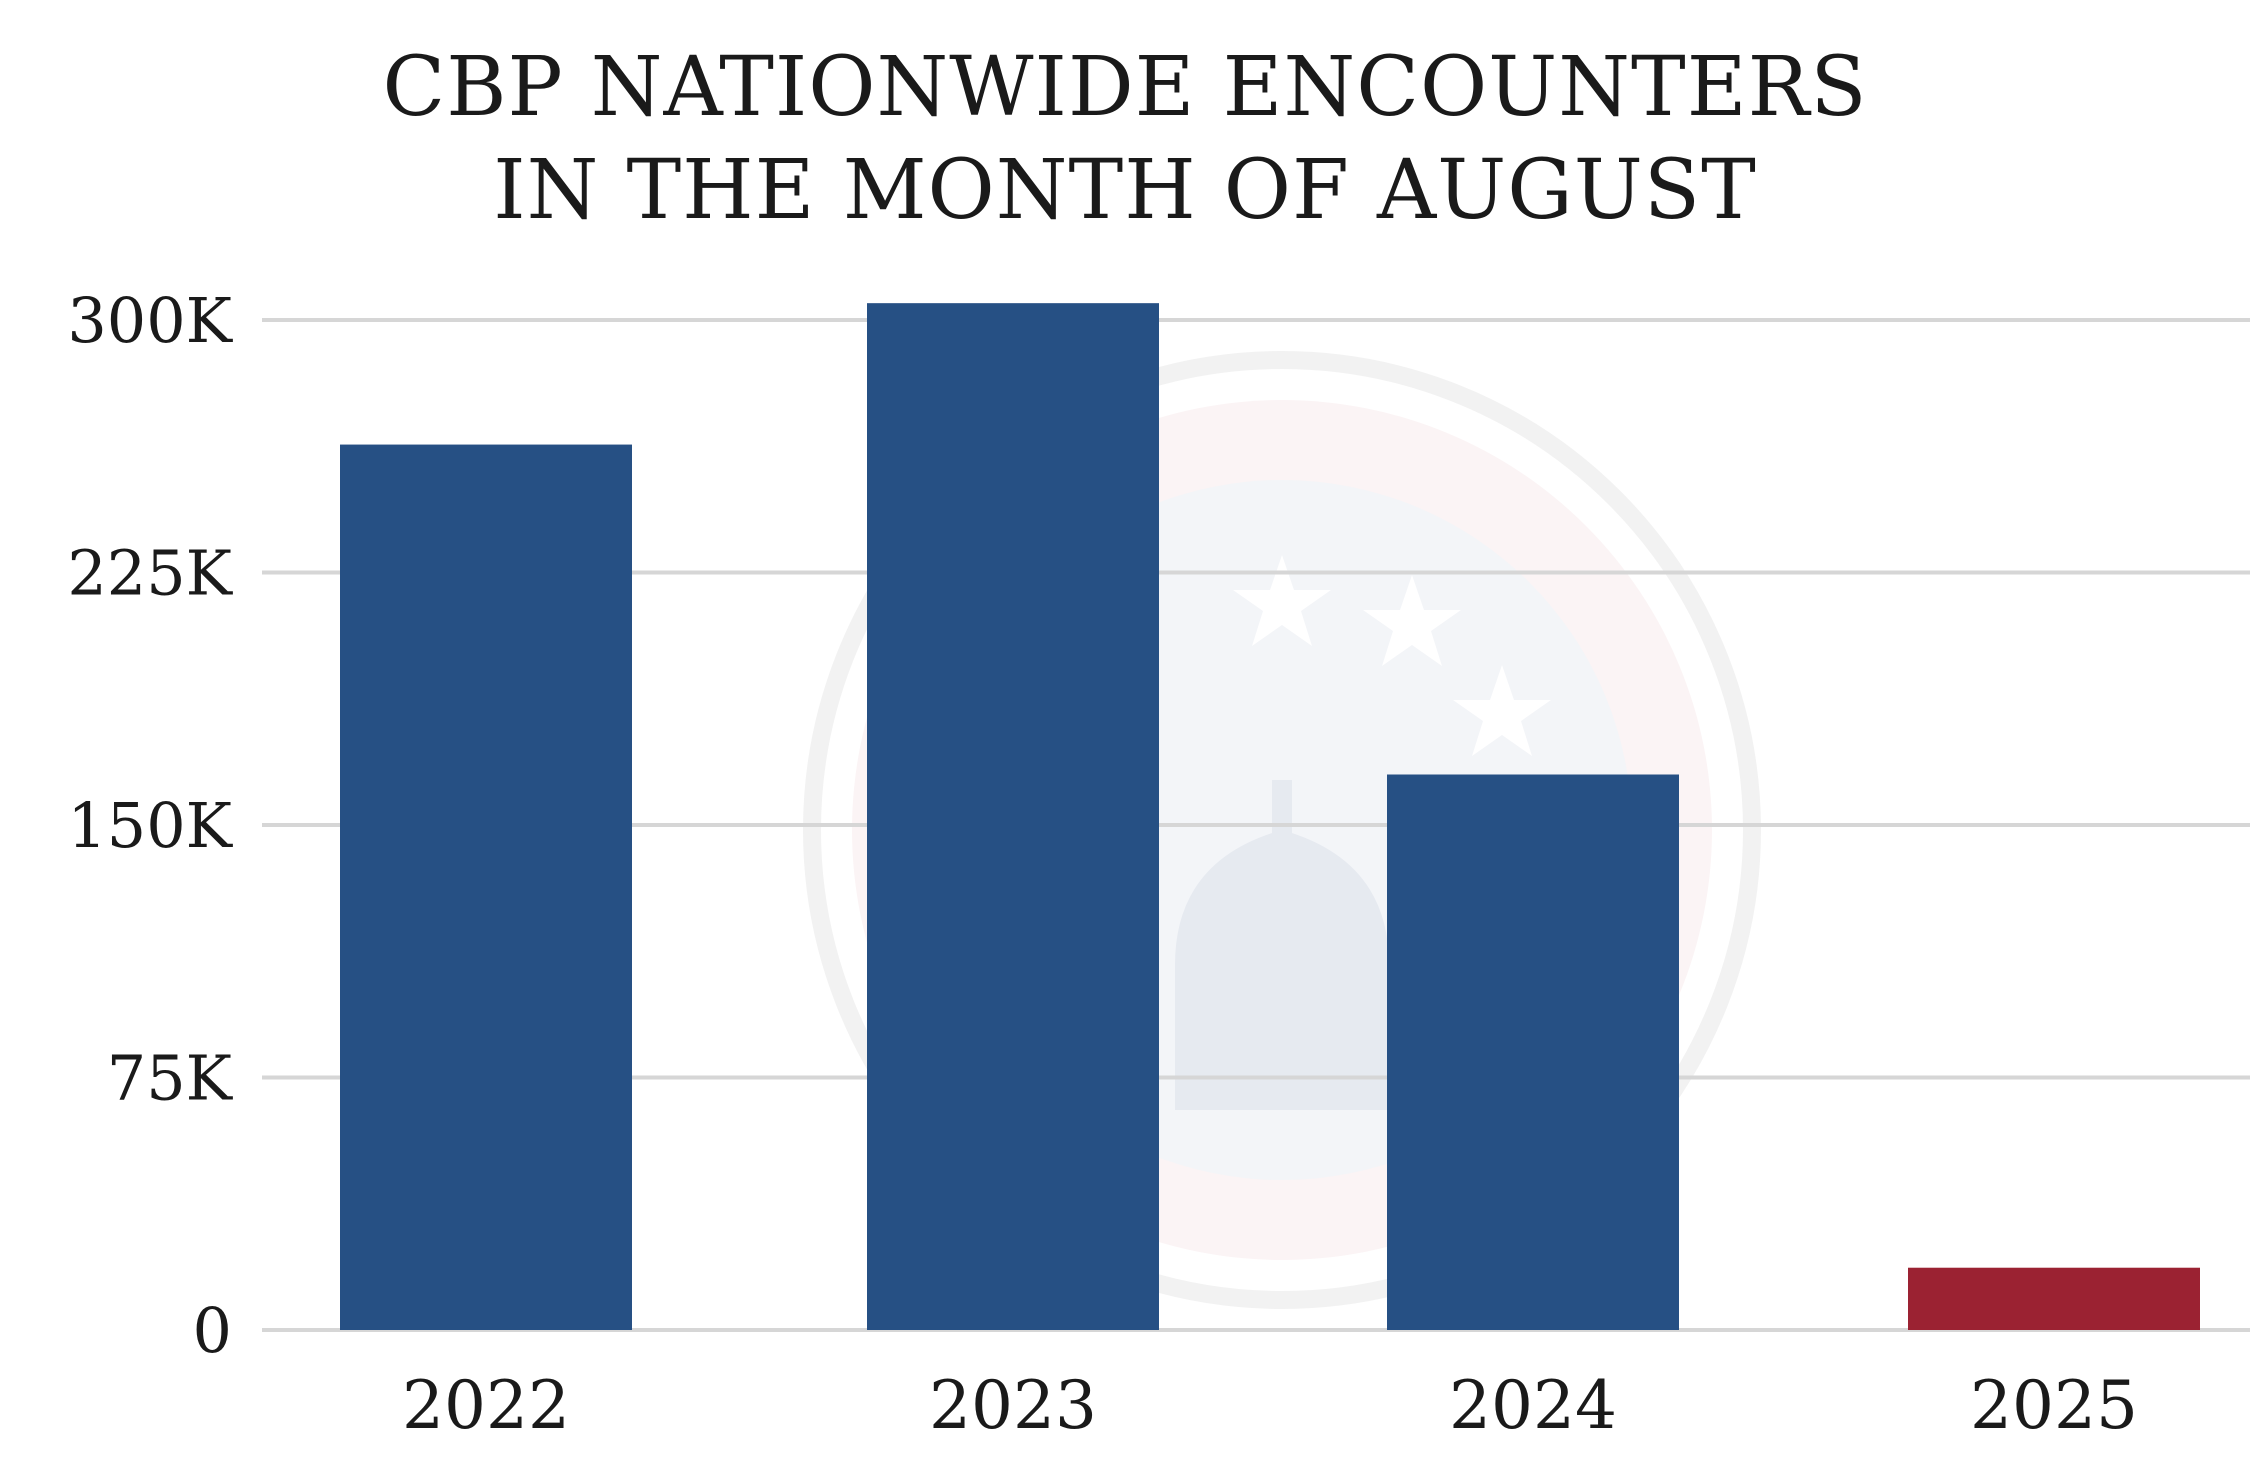 The image size is (2250, 1459). I want to click on x-tick-label: 2022, so click(486, 1405).